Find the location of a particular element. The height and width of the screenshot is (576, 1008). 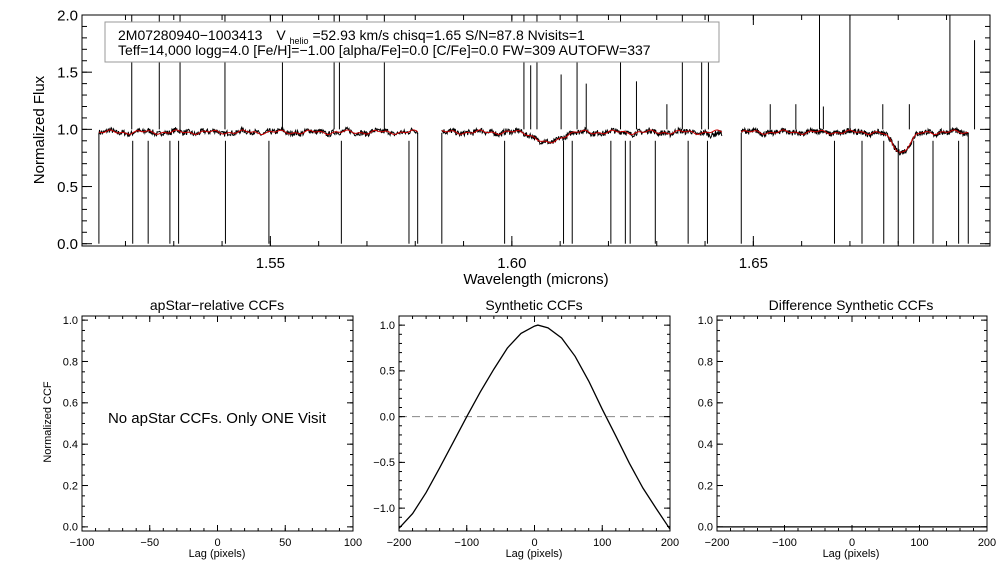

synthetic-ccf-curve is located at coordinates (534, 427).